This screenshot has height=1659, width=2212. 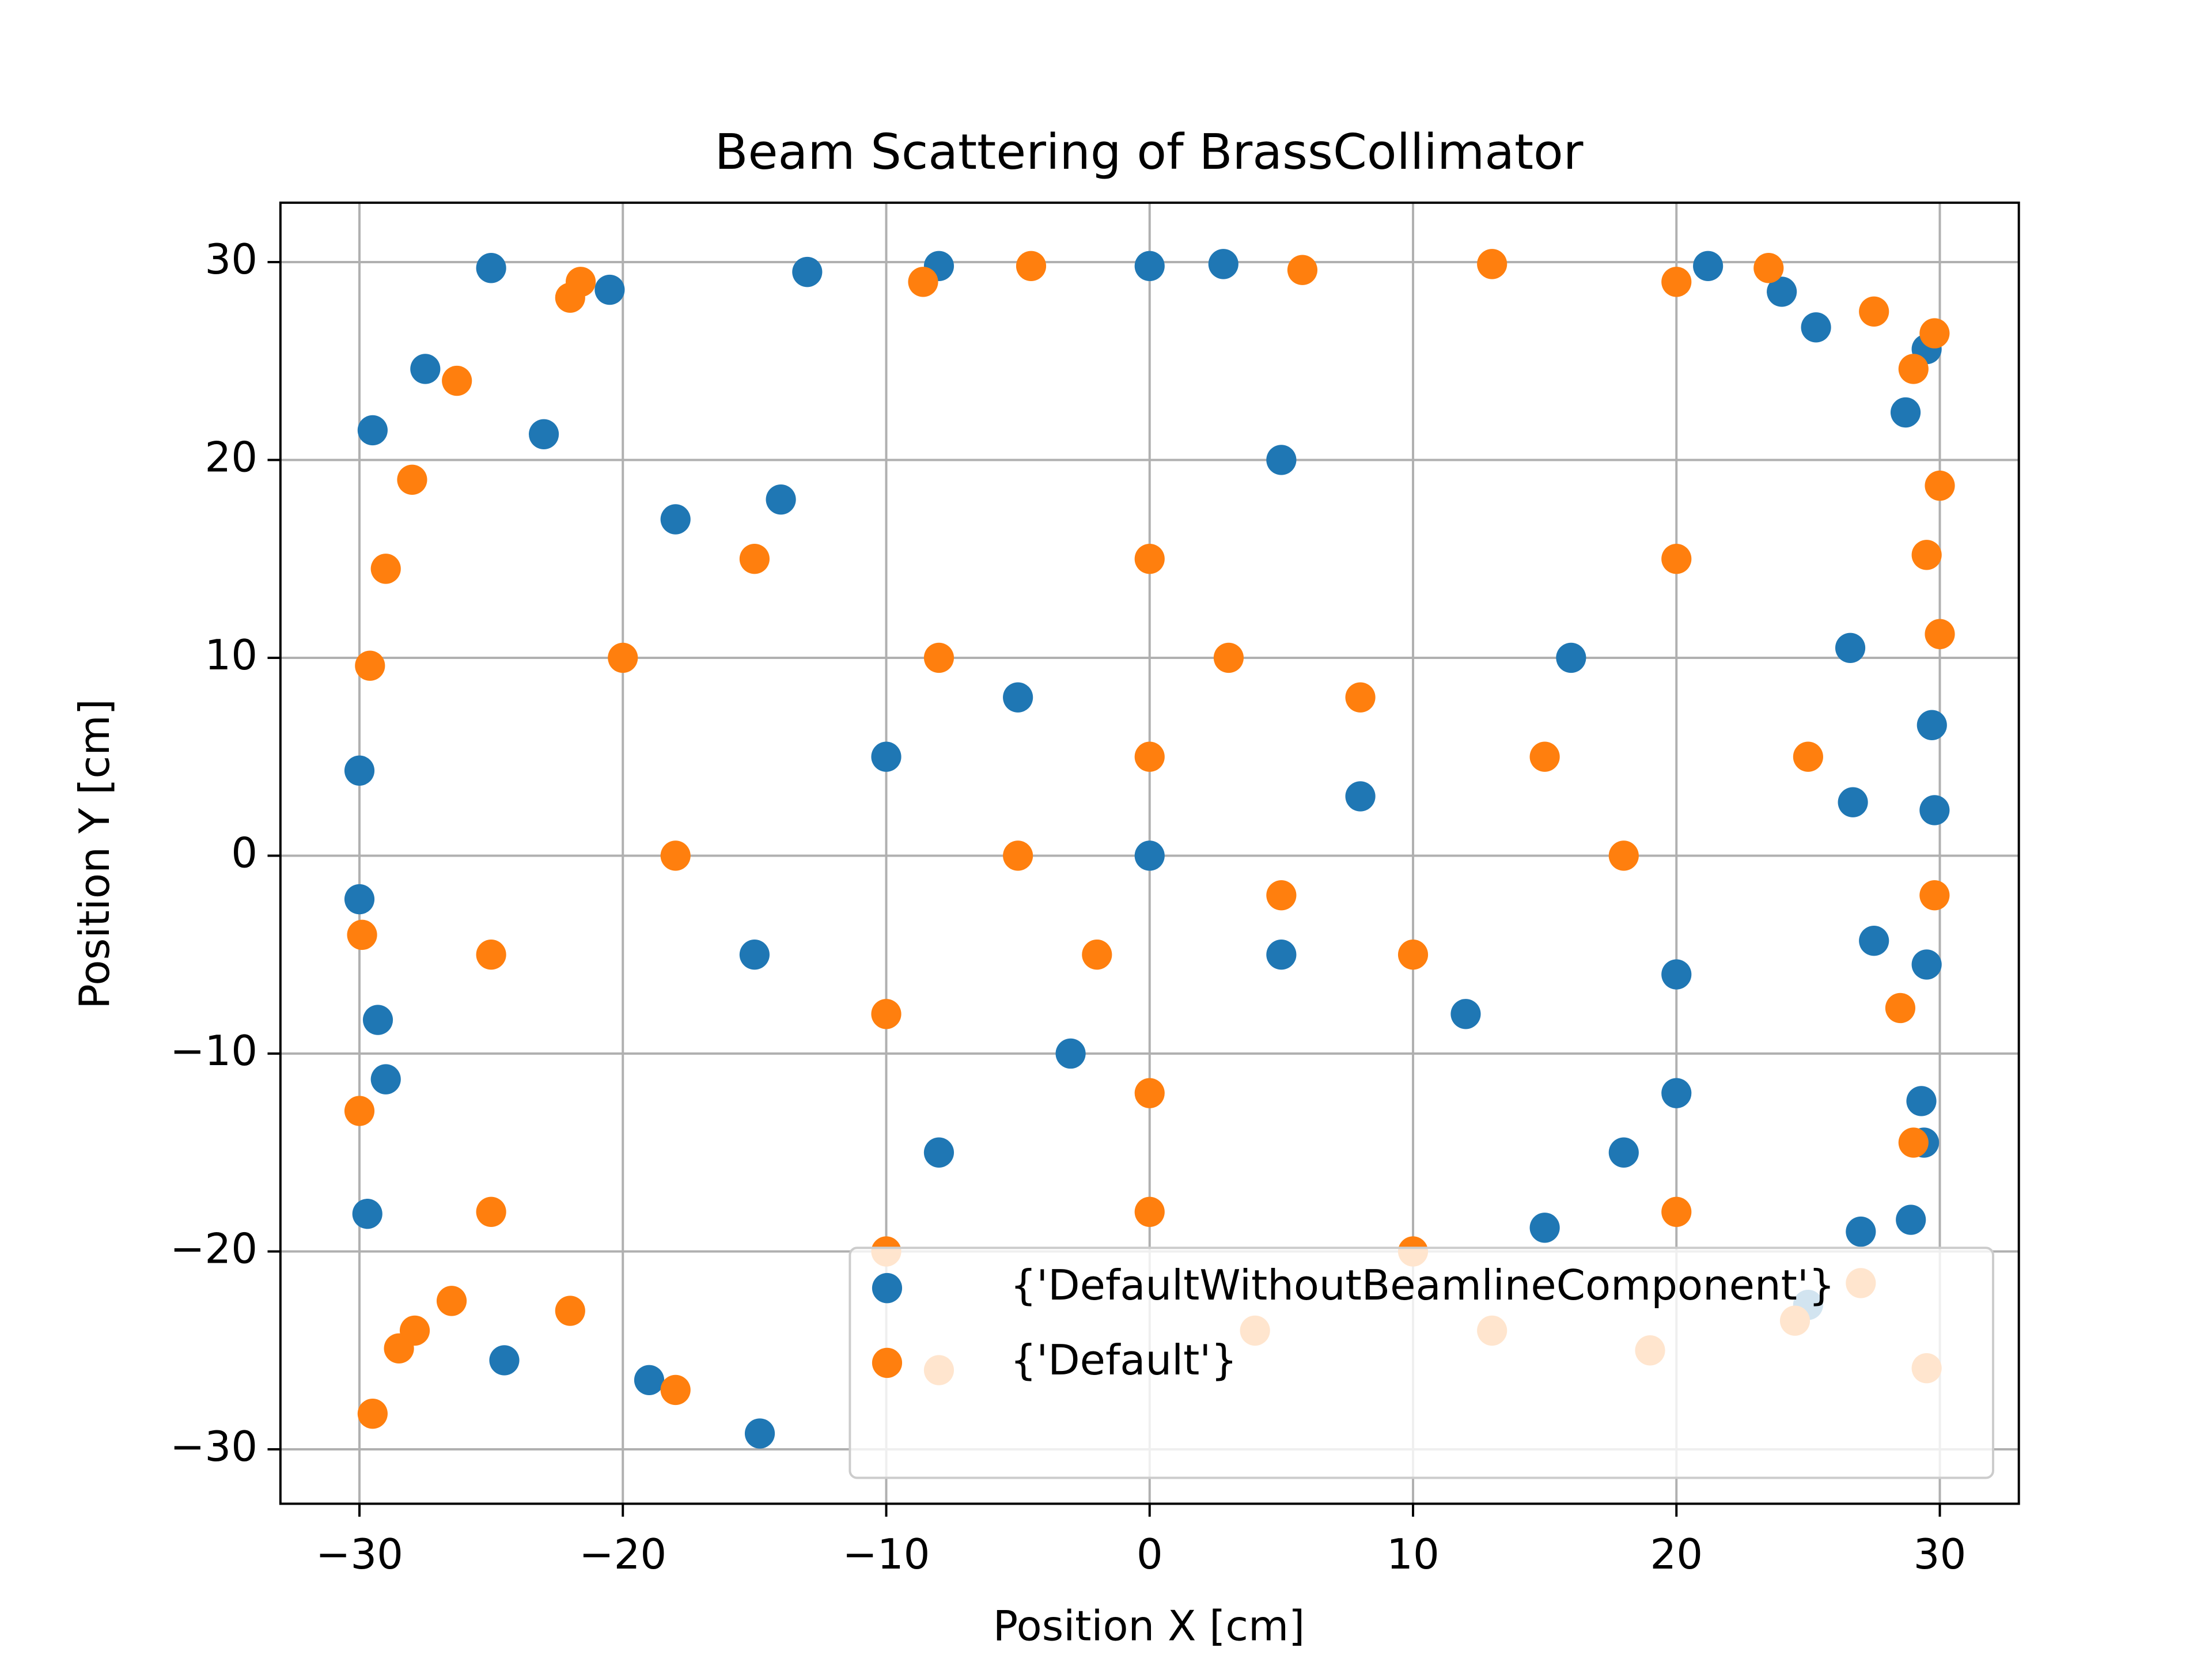 I want to click on y-tick-label: 20, so click(x=230, y=457).